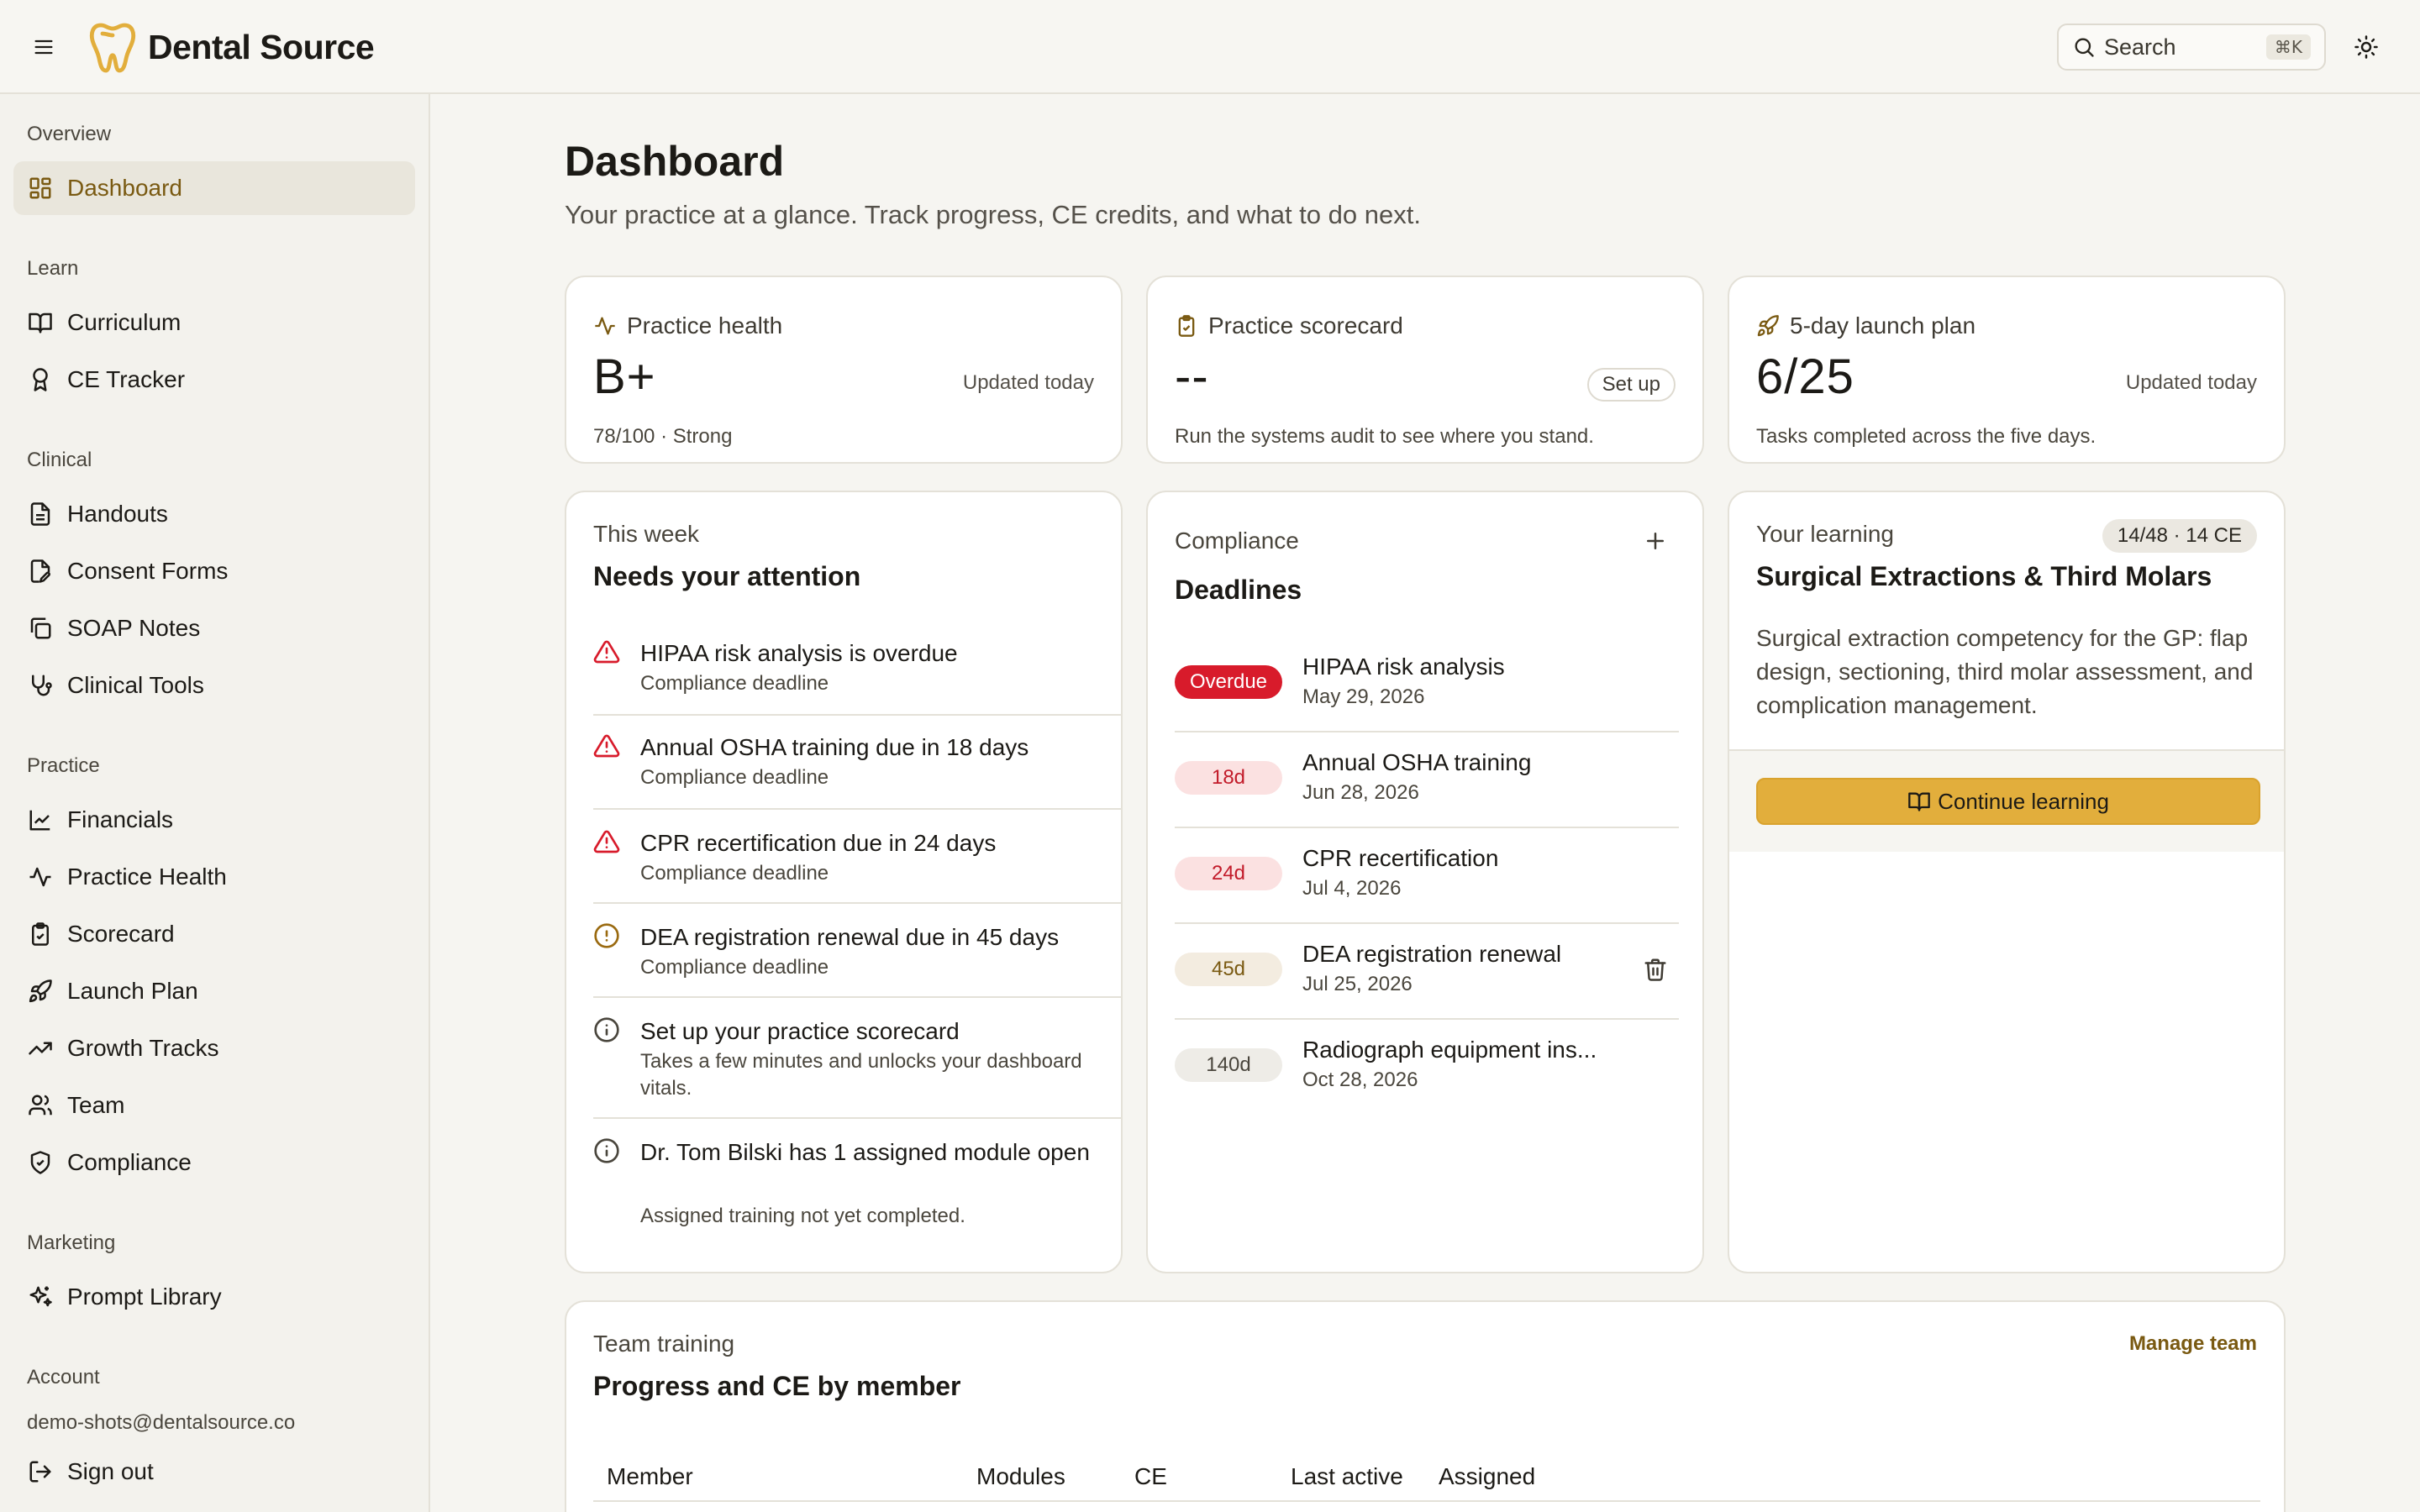 Image resolution: width=2420 pixels, height=1512 pixels. What do you see at coordinates (214, 1472) in the screenshot?
I see `sidebar-item-sign-out: Sign out` at bounding box center [214, 1472].